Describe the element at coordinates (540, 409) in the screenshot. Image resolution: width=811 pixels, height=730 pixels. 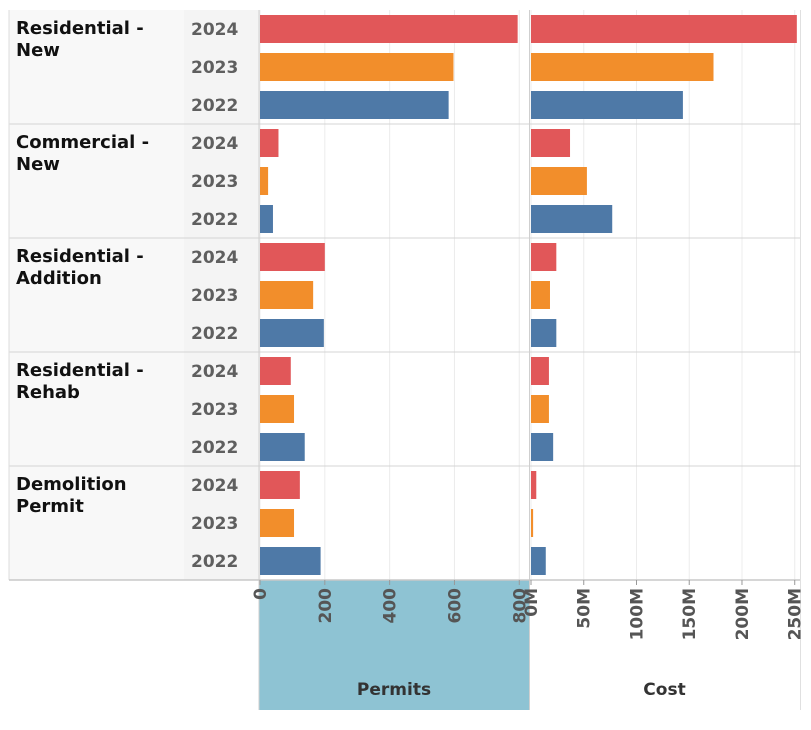
I see `bar-cost-4-2023` at that location.